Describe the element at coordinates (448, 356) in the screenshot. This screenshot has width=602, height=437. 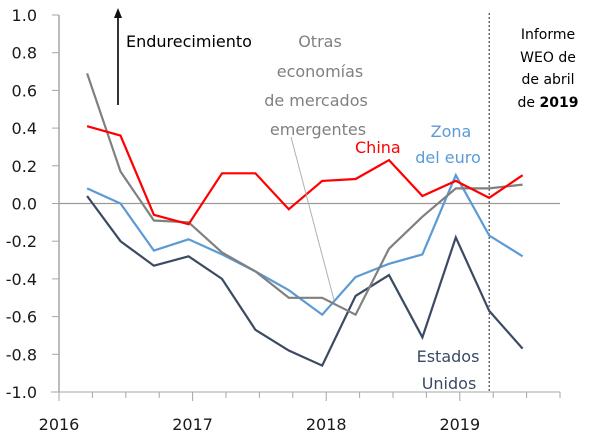
I see `us-label-line-1: Estados` at that location.